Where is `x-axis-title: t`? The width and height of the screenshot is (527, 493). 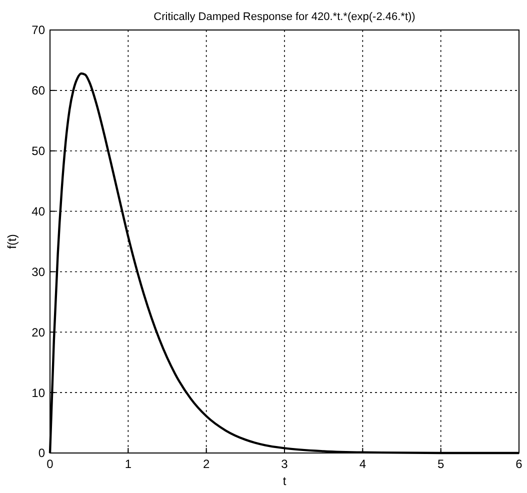
x-axis-title: t is located at coordinates (284, 481).